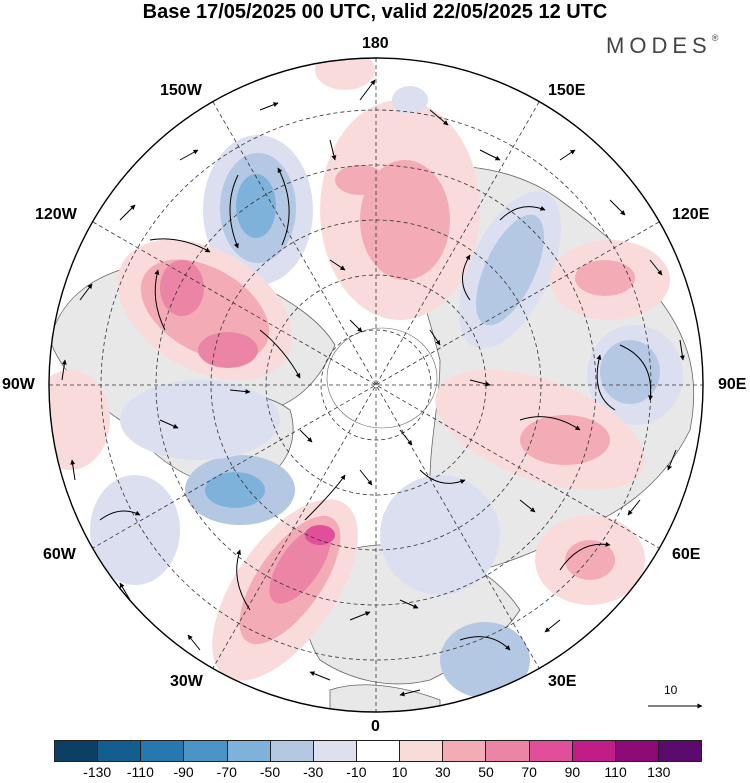 The image size is (750, 783). I want to click on anomaly-neg-west, so click(135, 530).